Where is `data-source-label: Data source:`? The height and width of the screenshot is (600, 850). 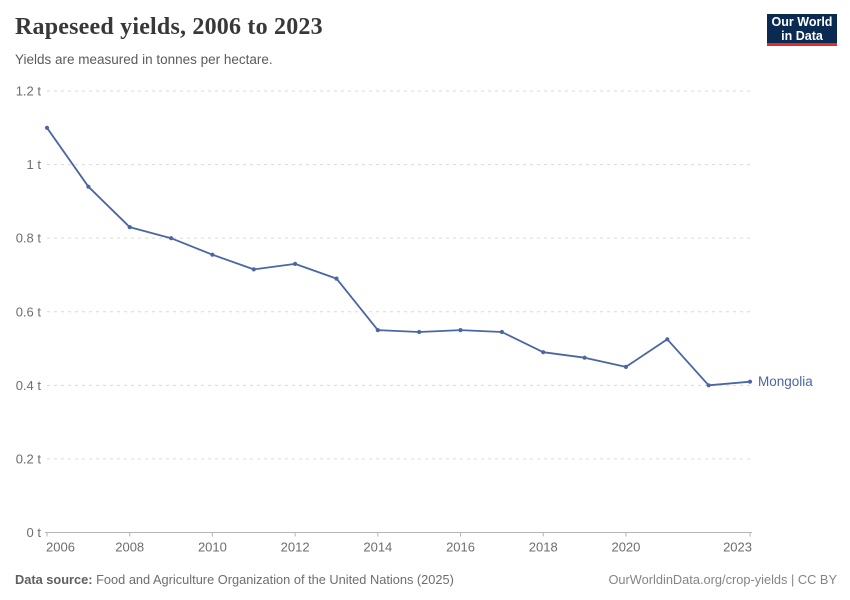 data-source-label: Data source: is located at coordinates (54, 579).